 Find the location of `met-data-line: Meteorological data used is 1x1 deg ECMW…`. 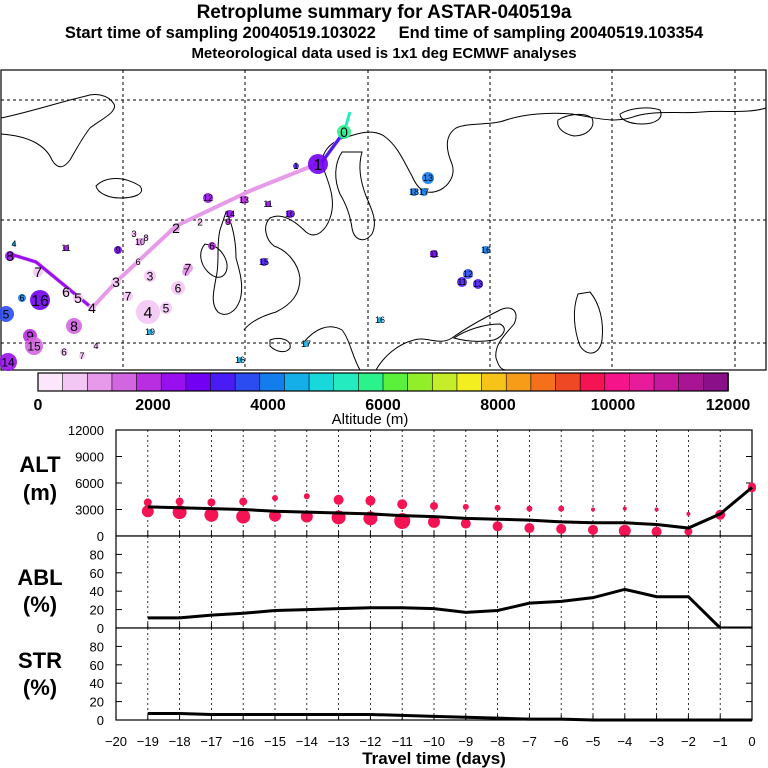

met-data-line: Meteorological data used is 1x1 deg ECMW… is located at coordinates (384, 53).